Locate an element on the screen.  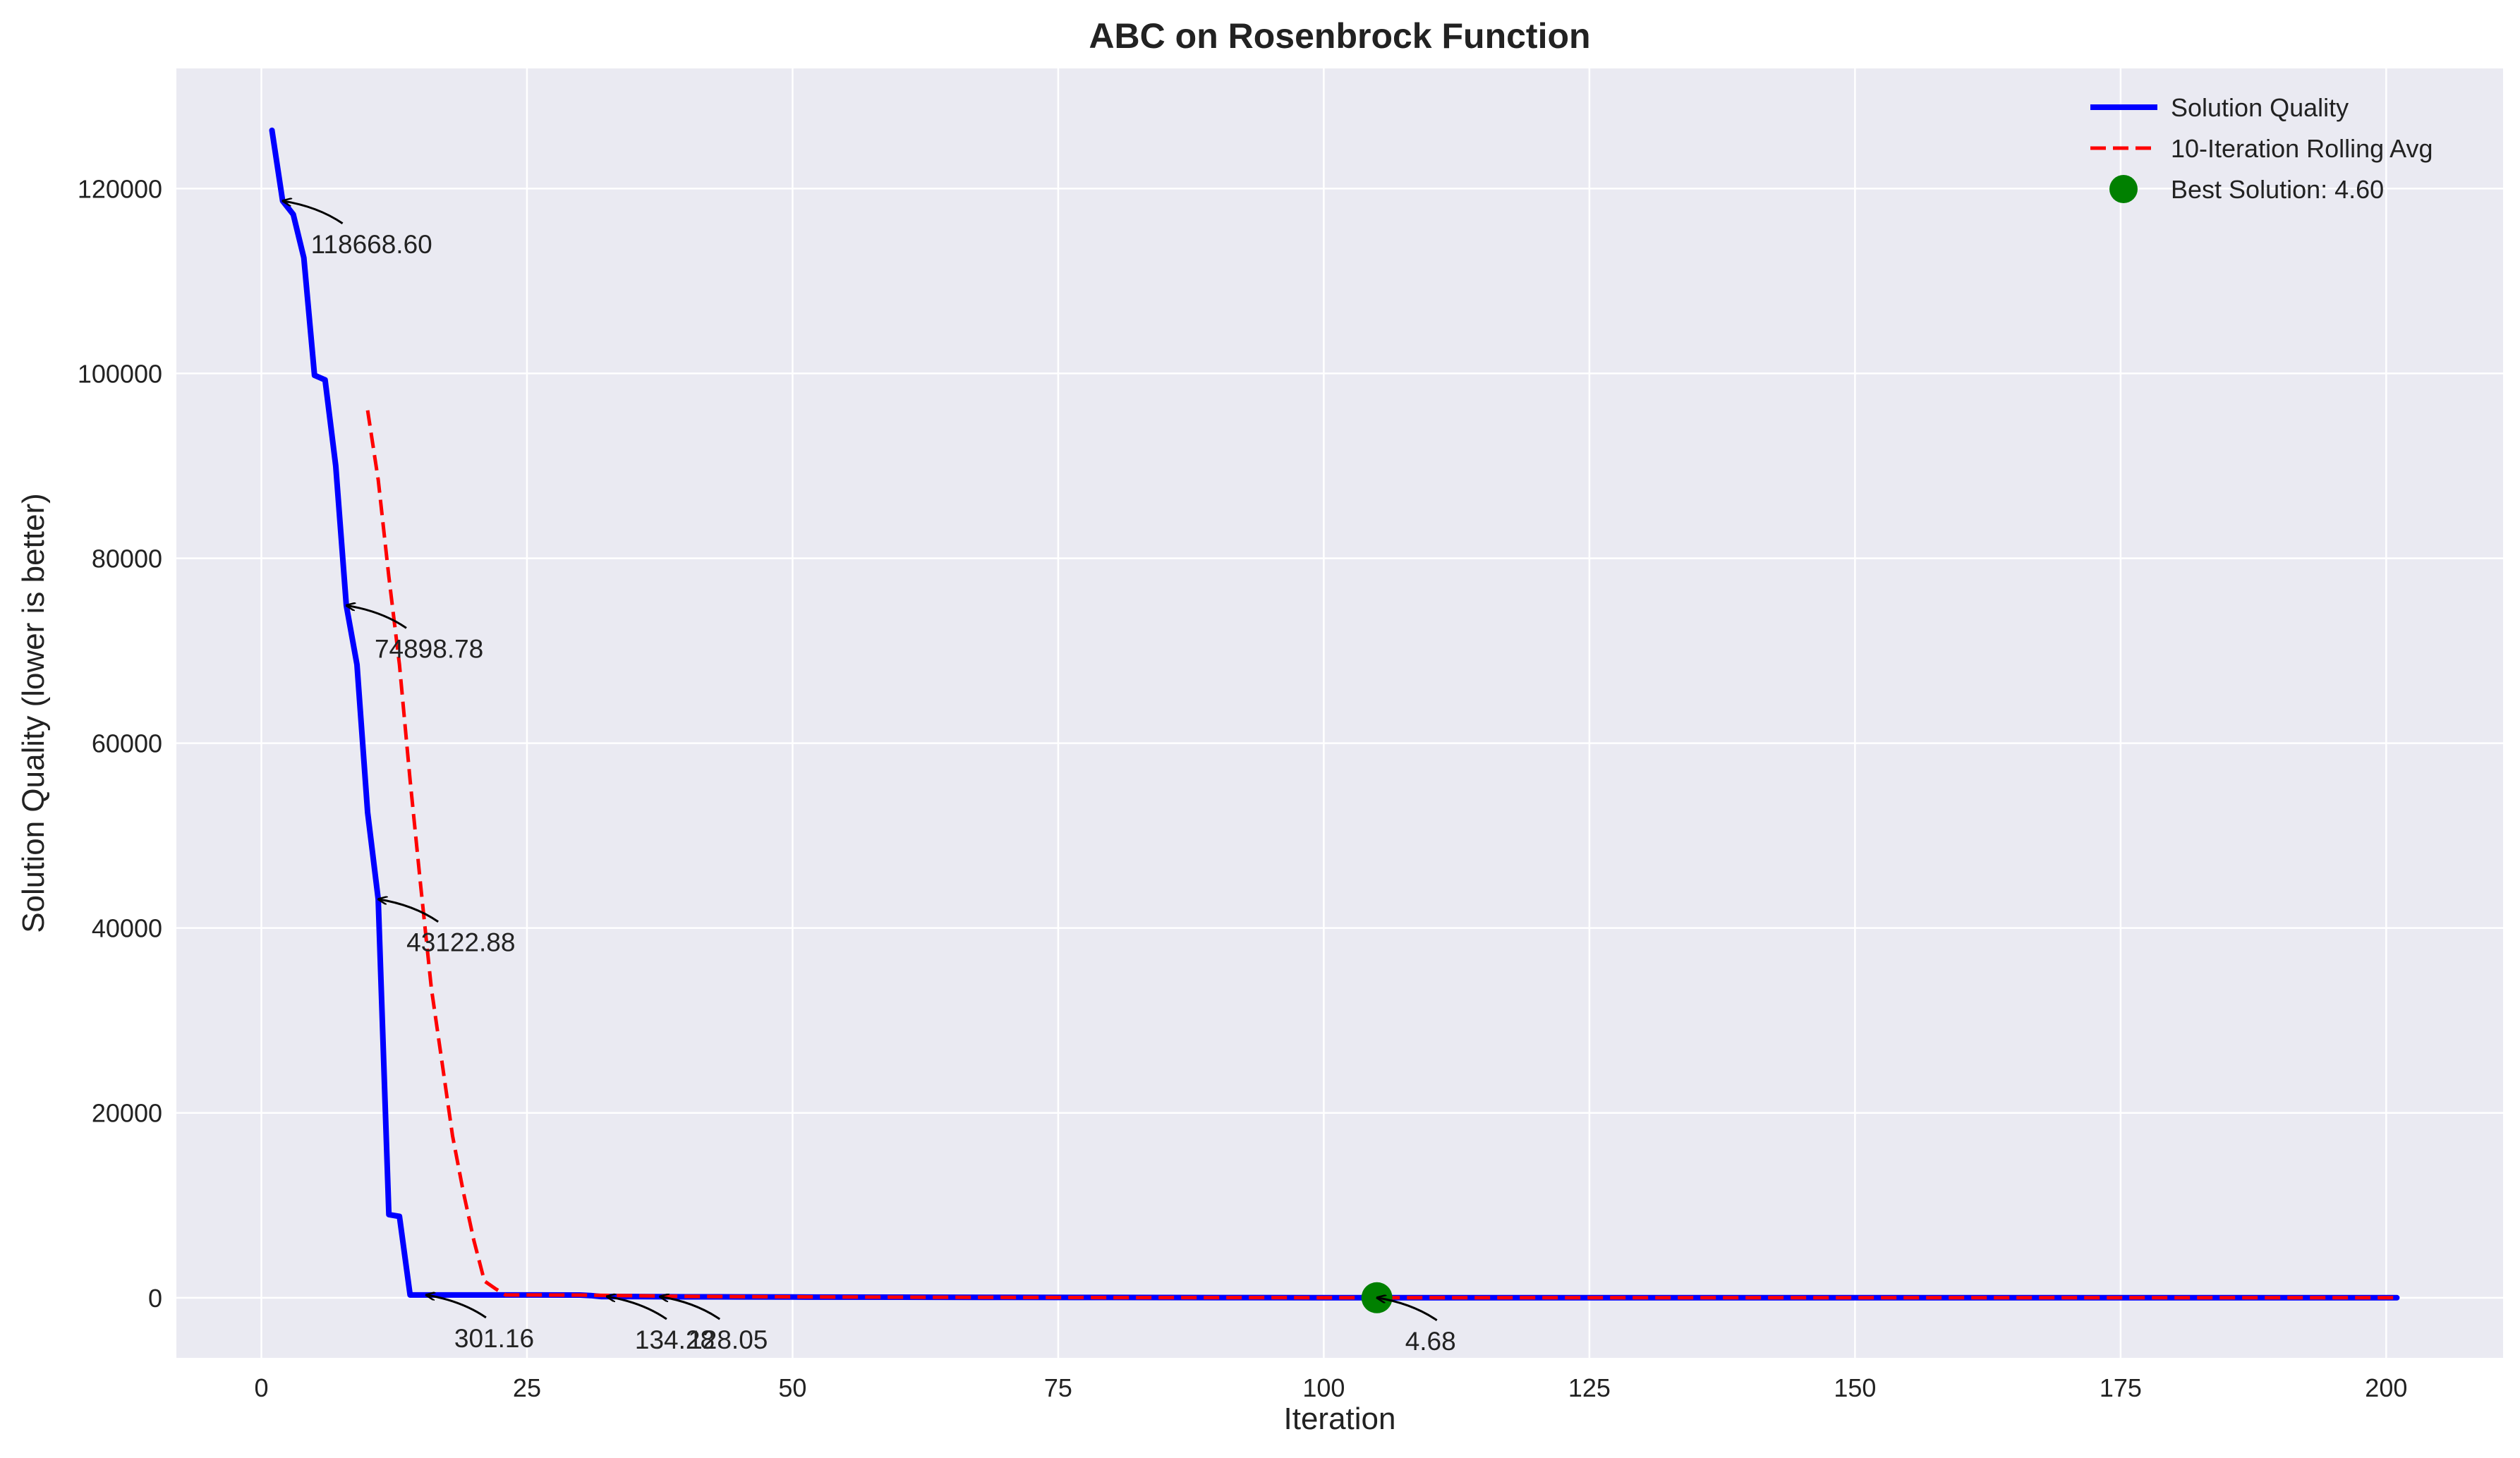
x-tick-label: 125 is located at coordinates (1590, 1387).